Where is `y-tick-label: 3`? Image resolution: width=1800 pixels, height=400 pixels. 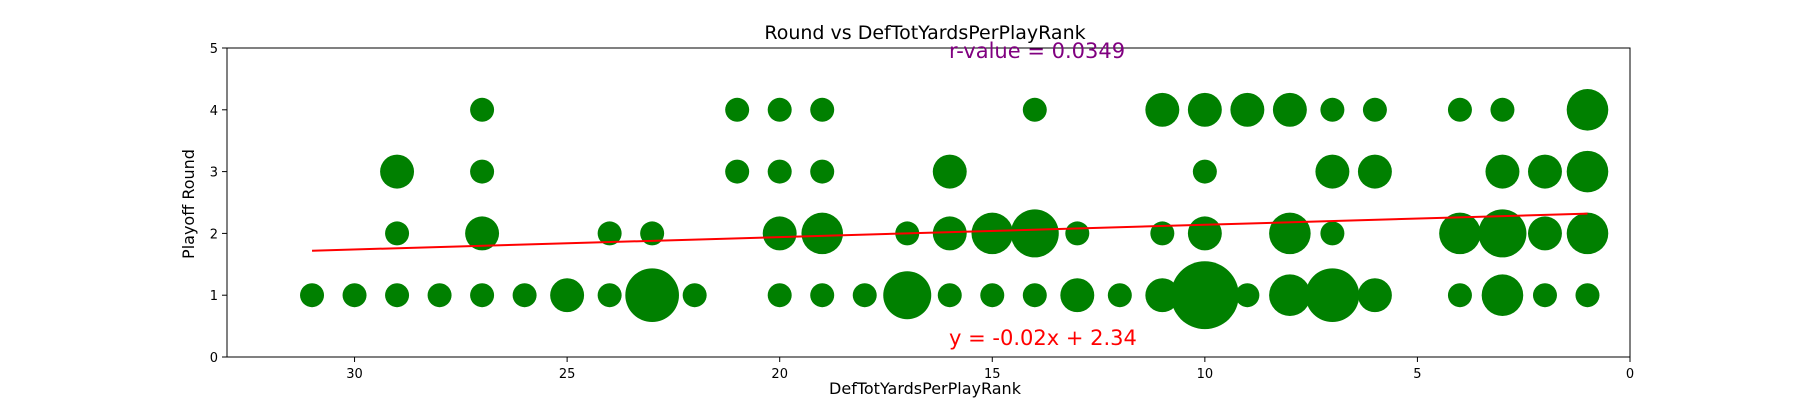
y-tick-label: 3 is located at coordinates (214, 173).